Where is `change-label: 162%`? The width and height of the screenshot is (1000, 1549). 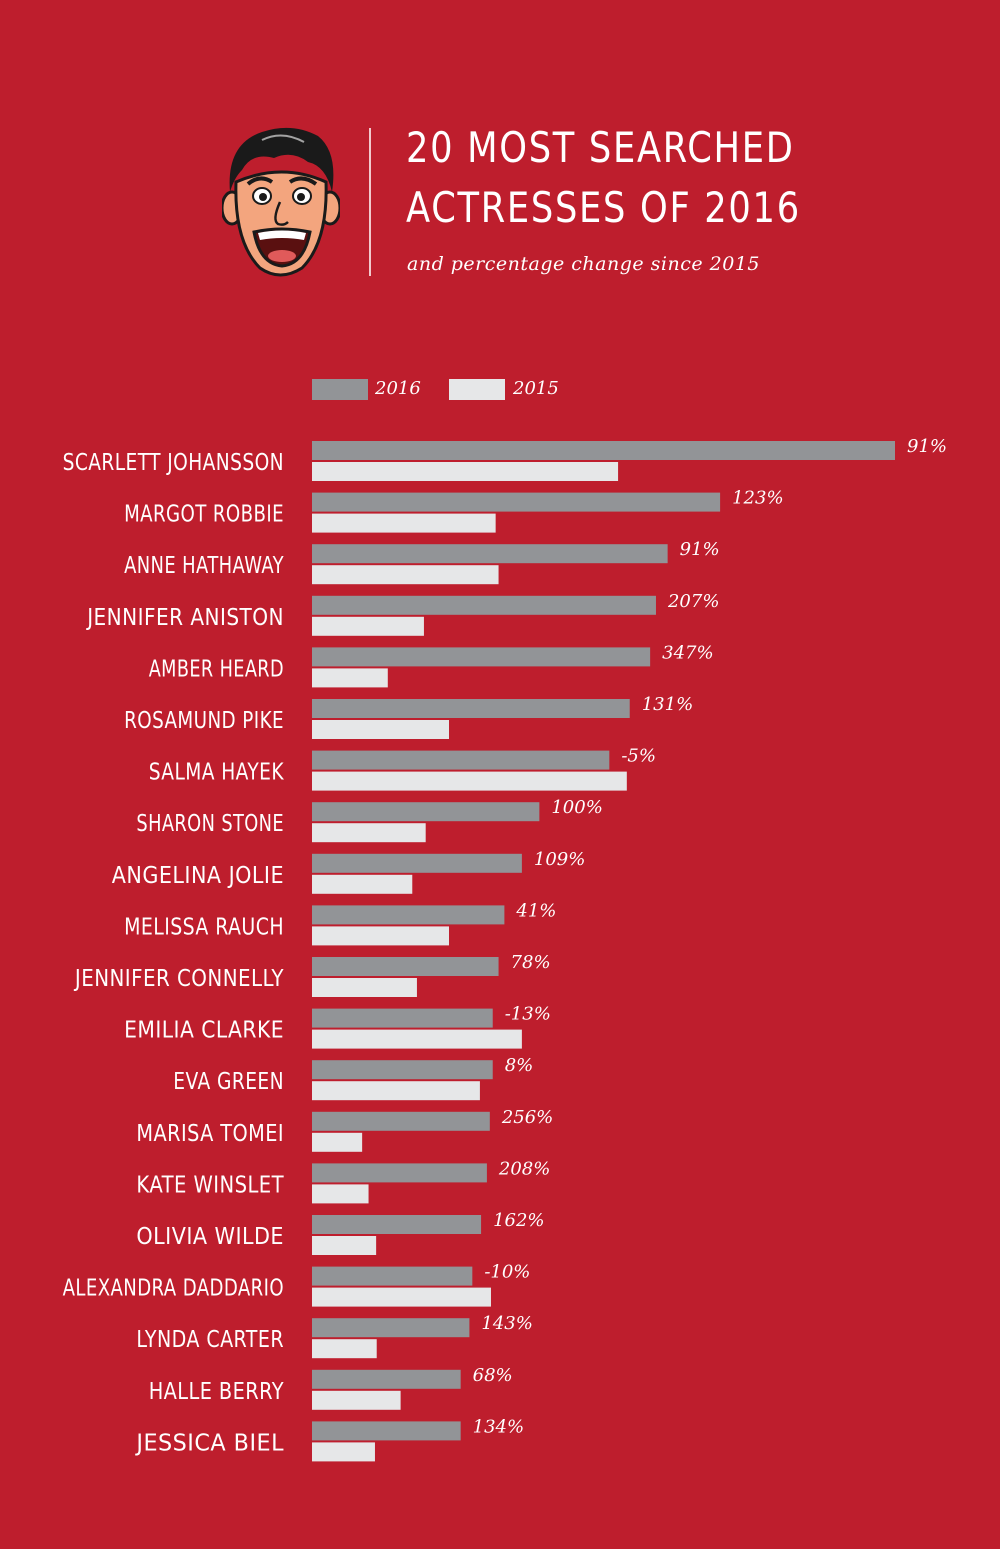
change-label: 162% is located at coordinates (518, 1220).